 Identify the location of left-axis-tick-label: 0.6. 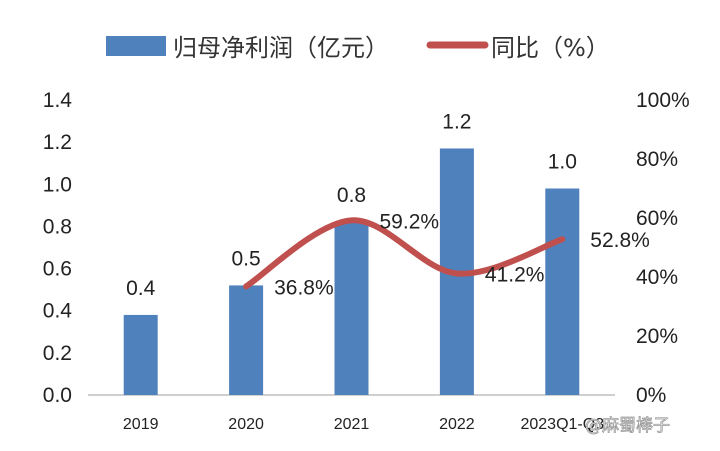
(57, 269).